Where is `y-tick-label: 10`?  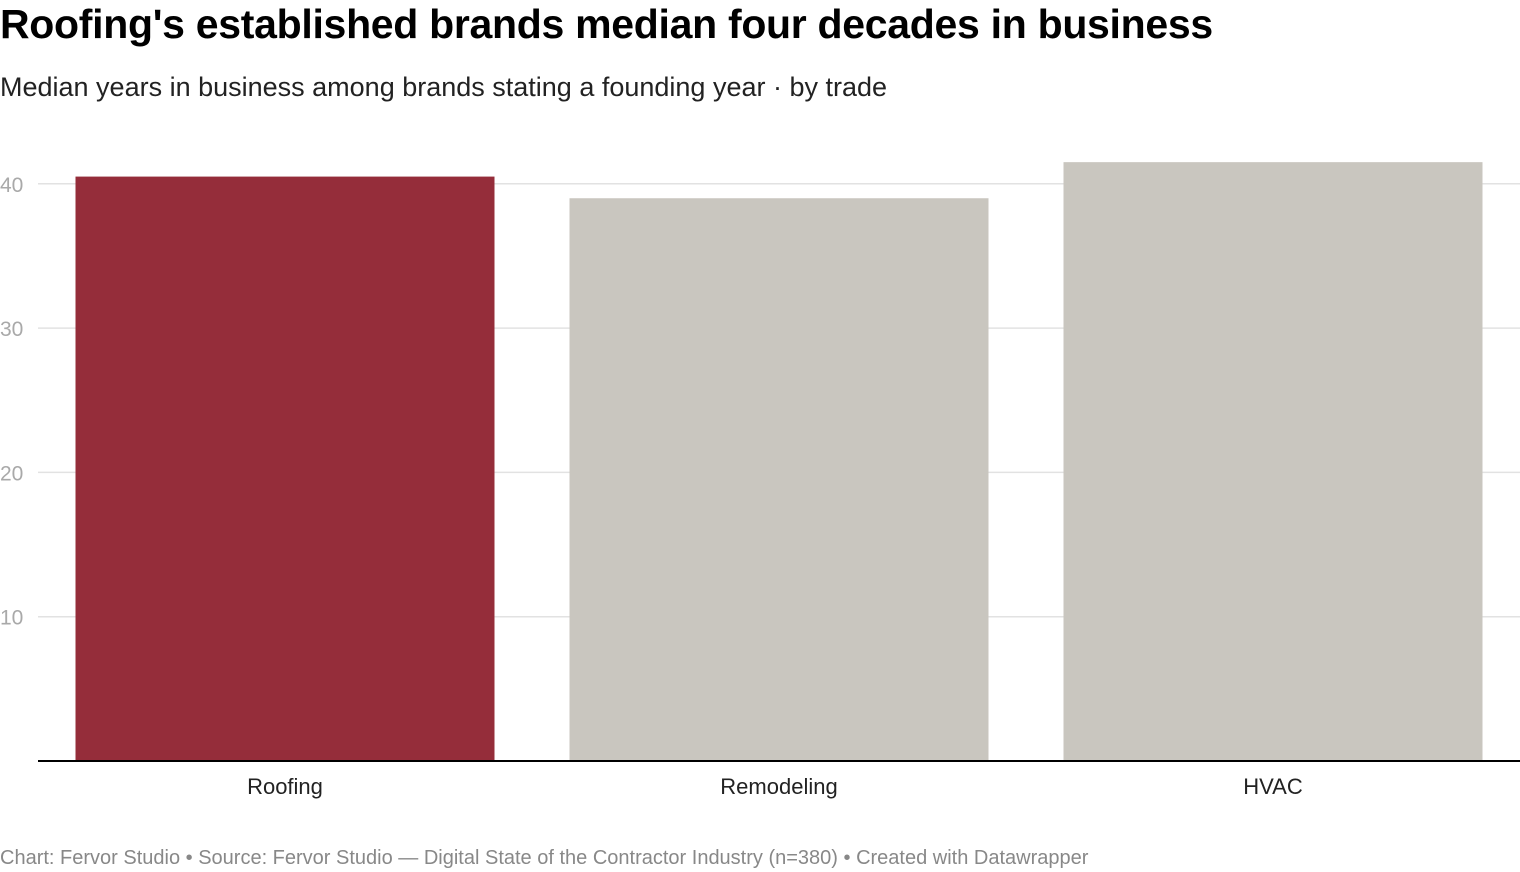 y-tick-label: 10 is located at coordinates (11, 618).